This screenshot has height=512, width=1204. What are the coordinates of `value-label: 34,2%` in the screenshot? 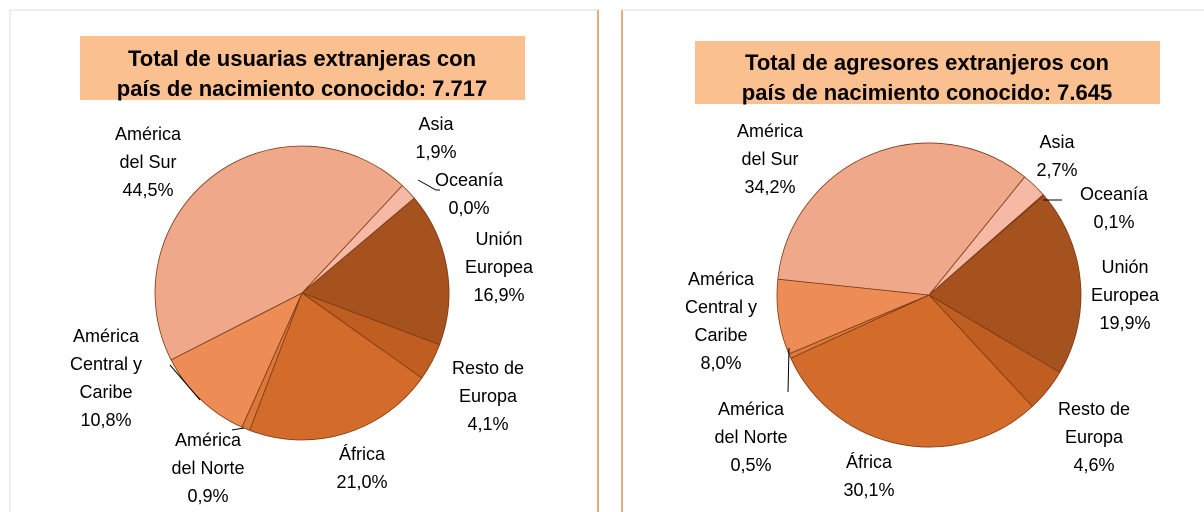 It's located at (769, 187).